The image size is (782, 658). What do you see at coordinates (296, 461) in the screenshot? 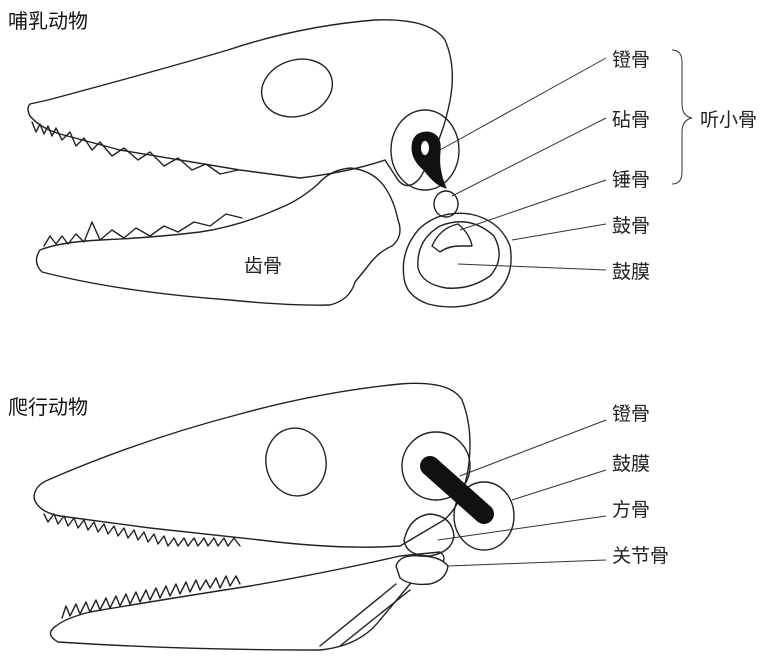
I see `reptile-eye-socket` at bounding box center [296, 461].